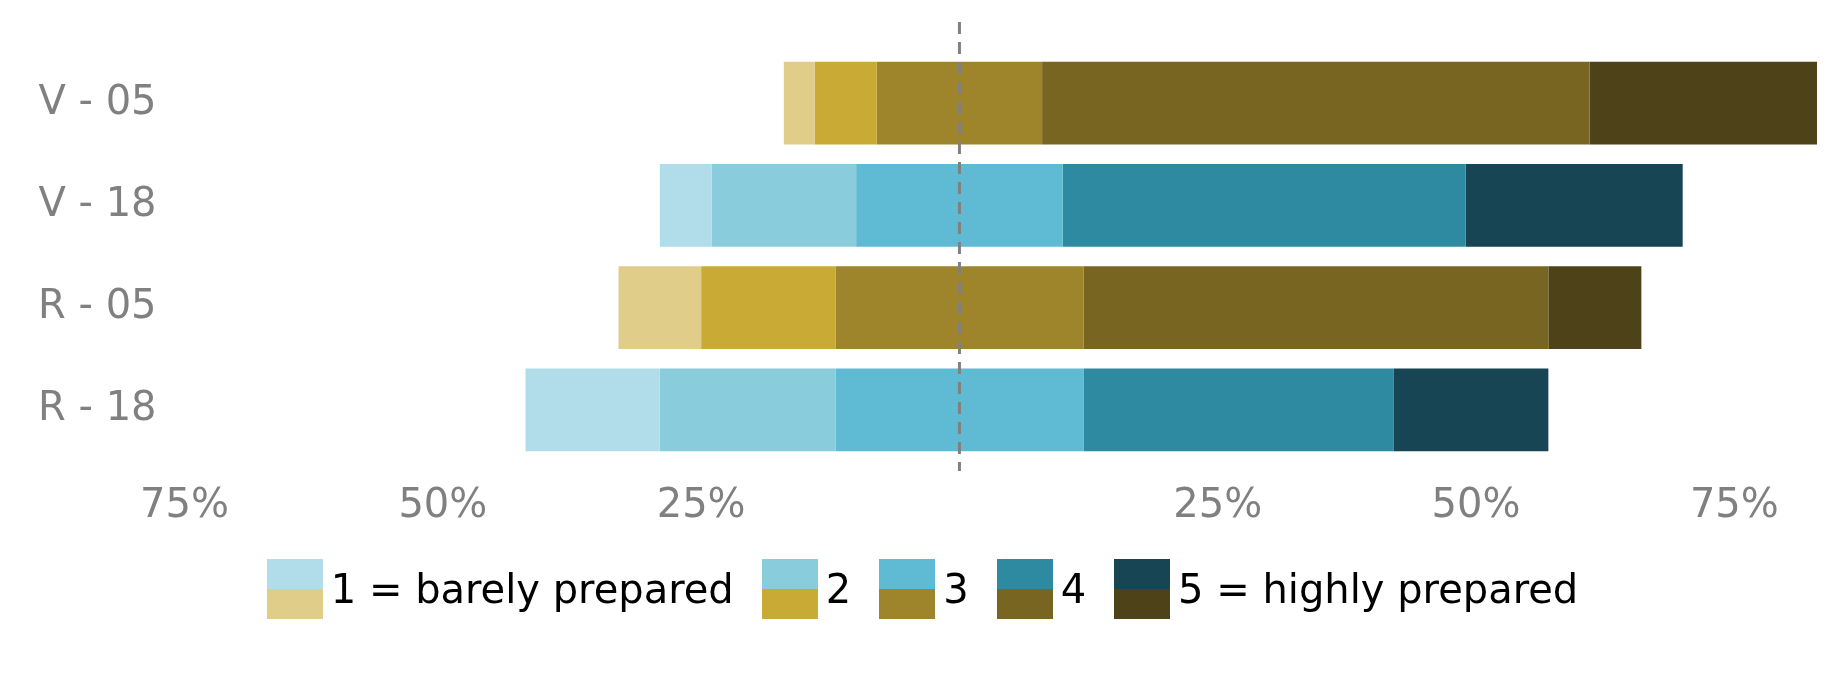 The height and width of the screenshot is (677, 1845). What do you see at coordinates (1073, 589) in the screenshot?
I see `legend-label: 4` at bounding box center [1073, 589].